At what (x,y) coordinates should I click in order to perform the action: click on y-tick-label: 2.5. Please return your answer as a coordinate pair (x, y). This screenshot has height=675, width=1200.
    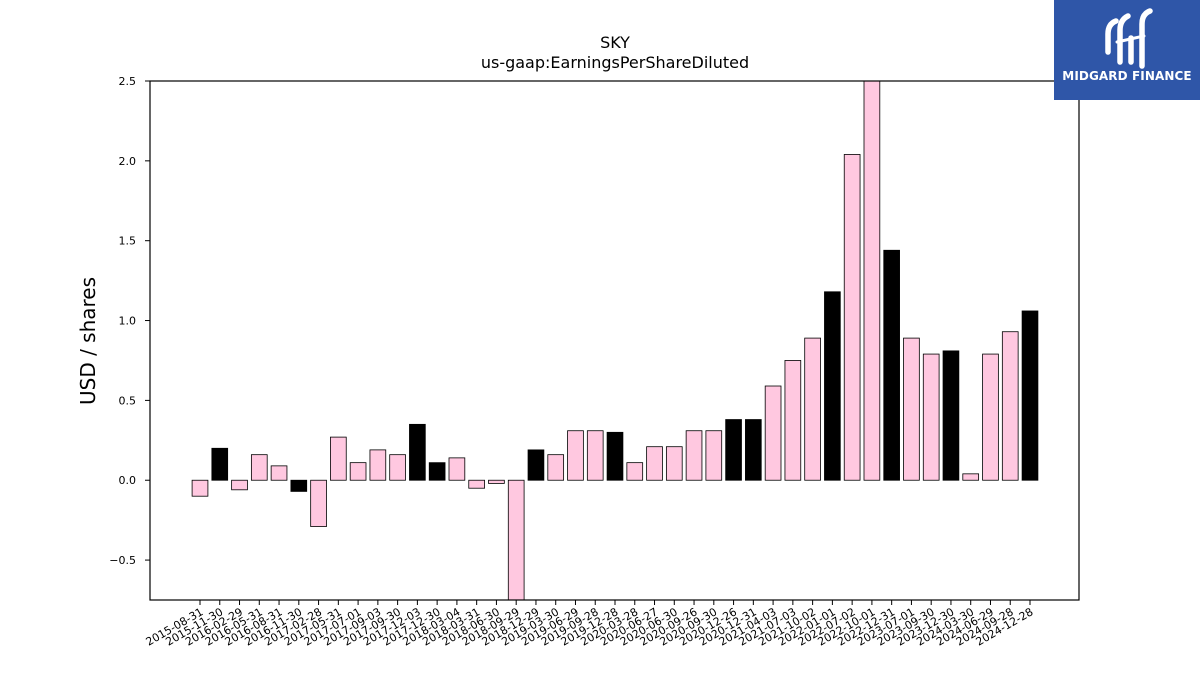
    Looking at the image, I should click on (128, 81).